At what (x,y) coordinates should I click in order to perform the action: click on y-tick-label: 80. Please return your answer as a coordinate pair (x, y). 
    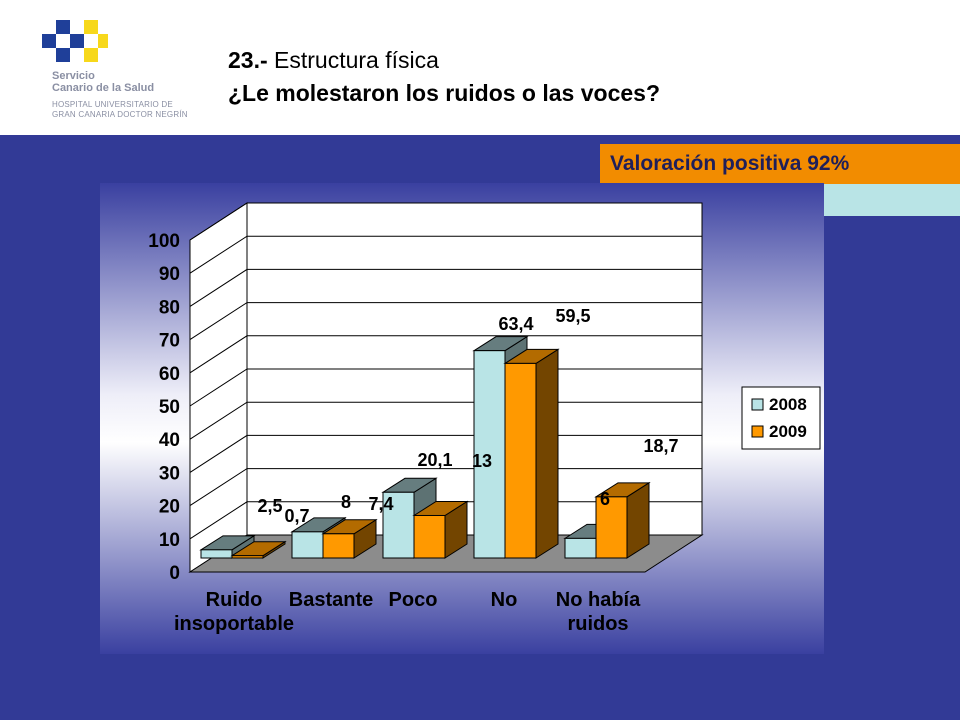
    Looking at the image, I should click on (169, 307).